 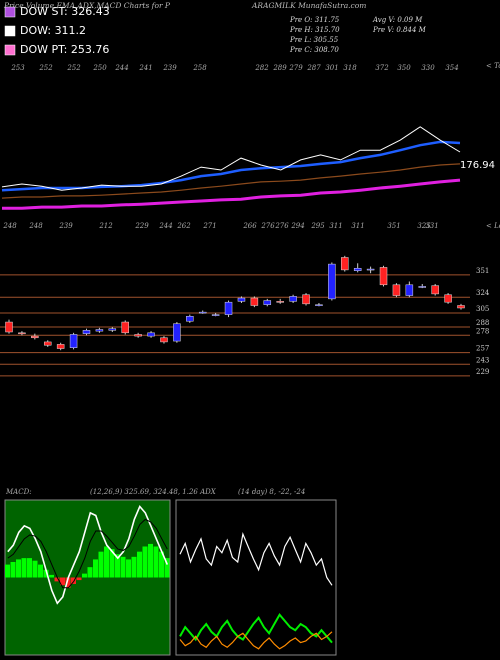 I want to click on annotation: 176.94, so click(x=477, y=165).